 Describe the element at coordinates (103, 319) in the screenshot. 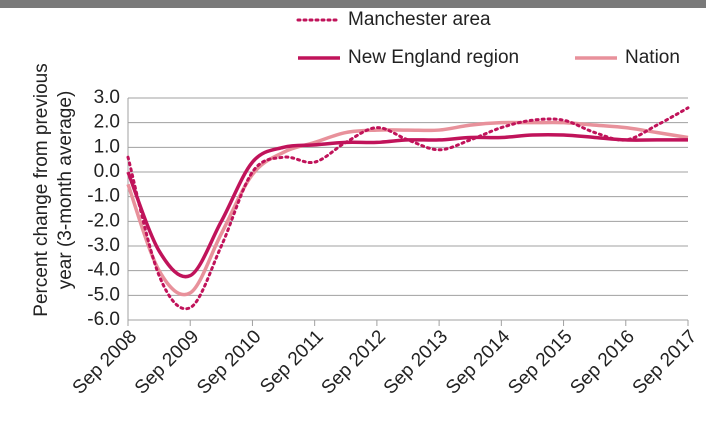

I see `y-tick-label: -6.0` at that location.